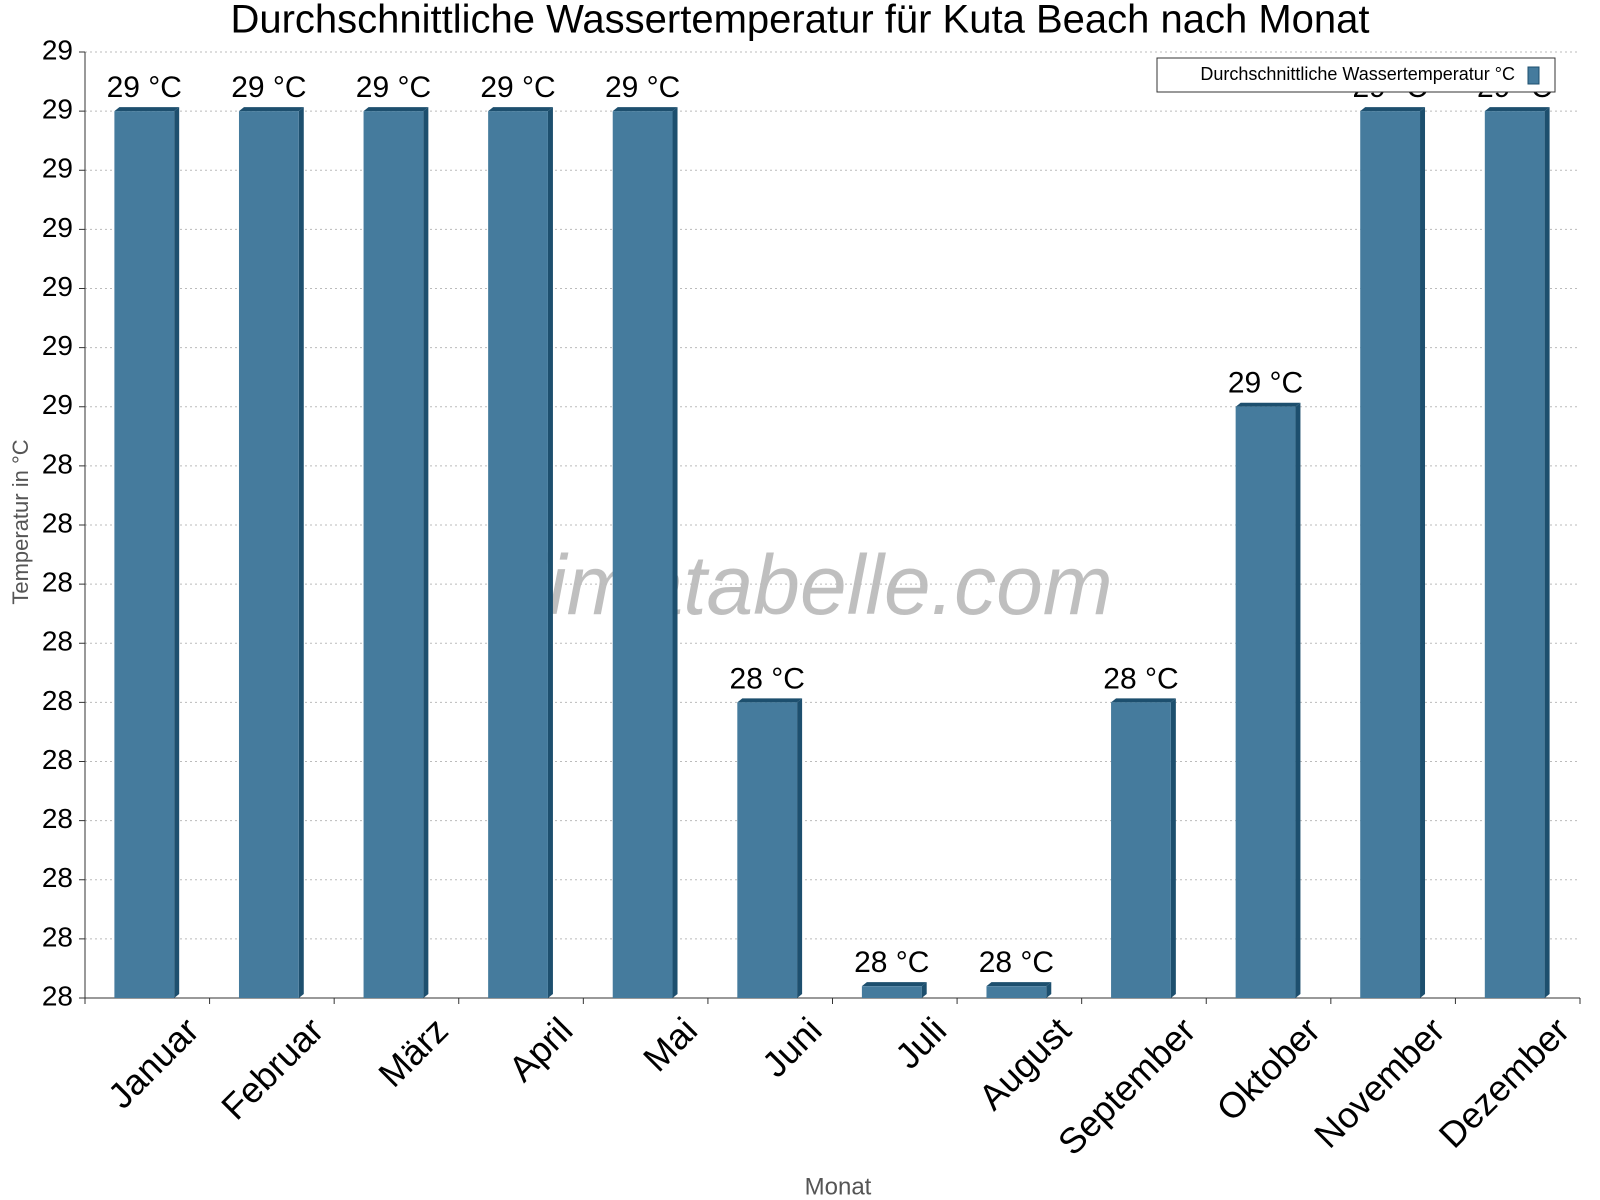  I want to click on x-tick-label: April, so click(541, 1049).